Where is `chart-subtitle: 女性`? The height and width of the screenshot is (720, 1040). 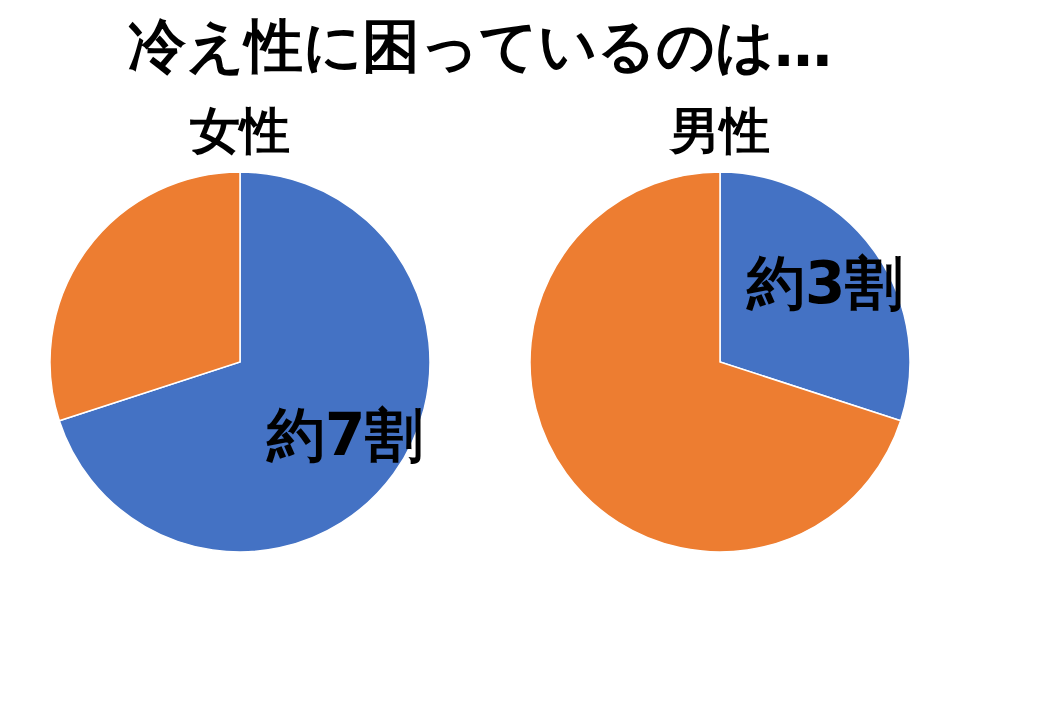 chart-subtitle: 女性 is located at coordinates (239, 131).